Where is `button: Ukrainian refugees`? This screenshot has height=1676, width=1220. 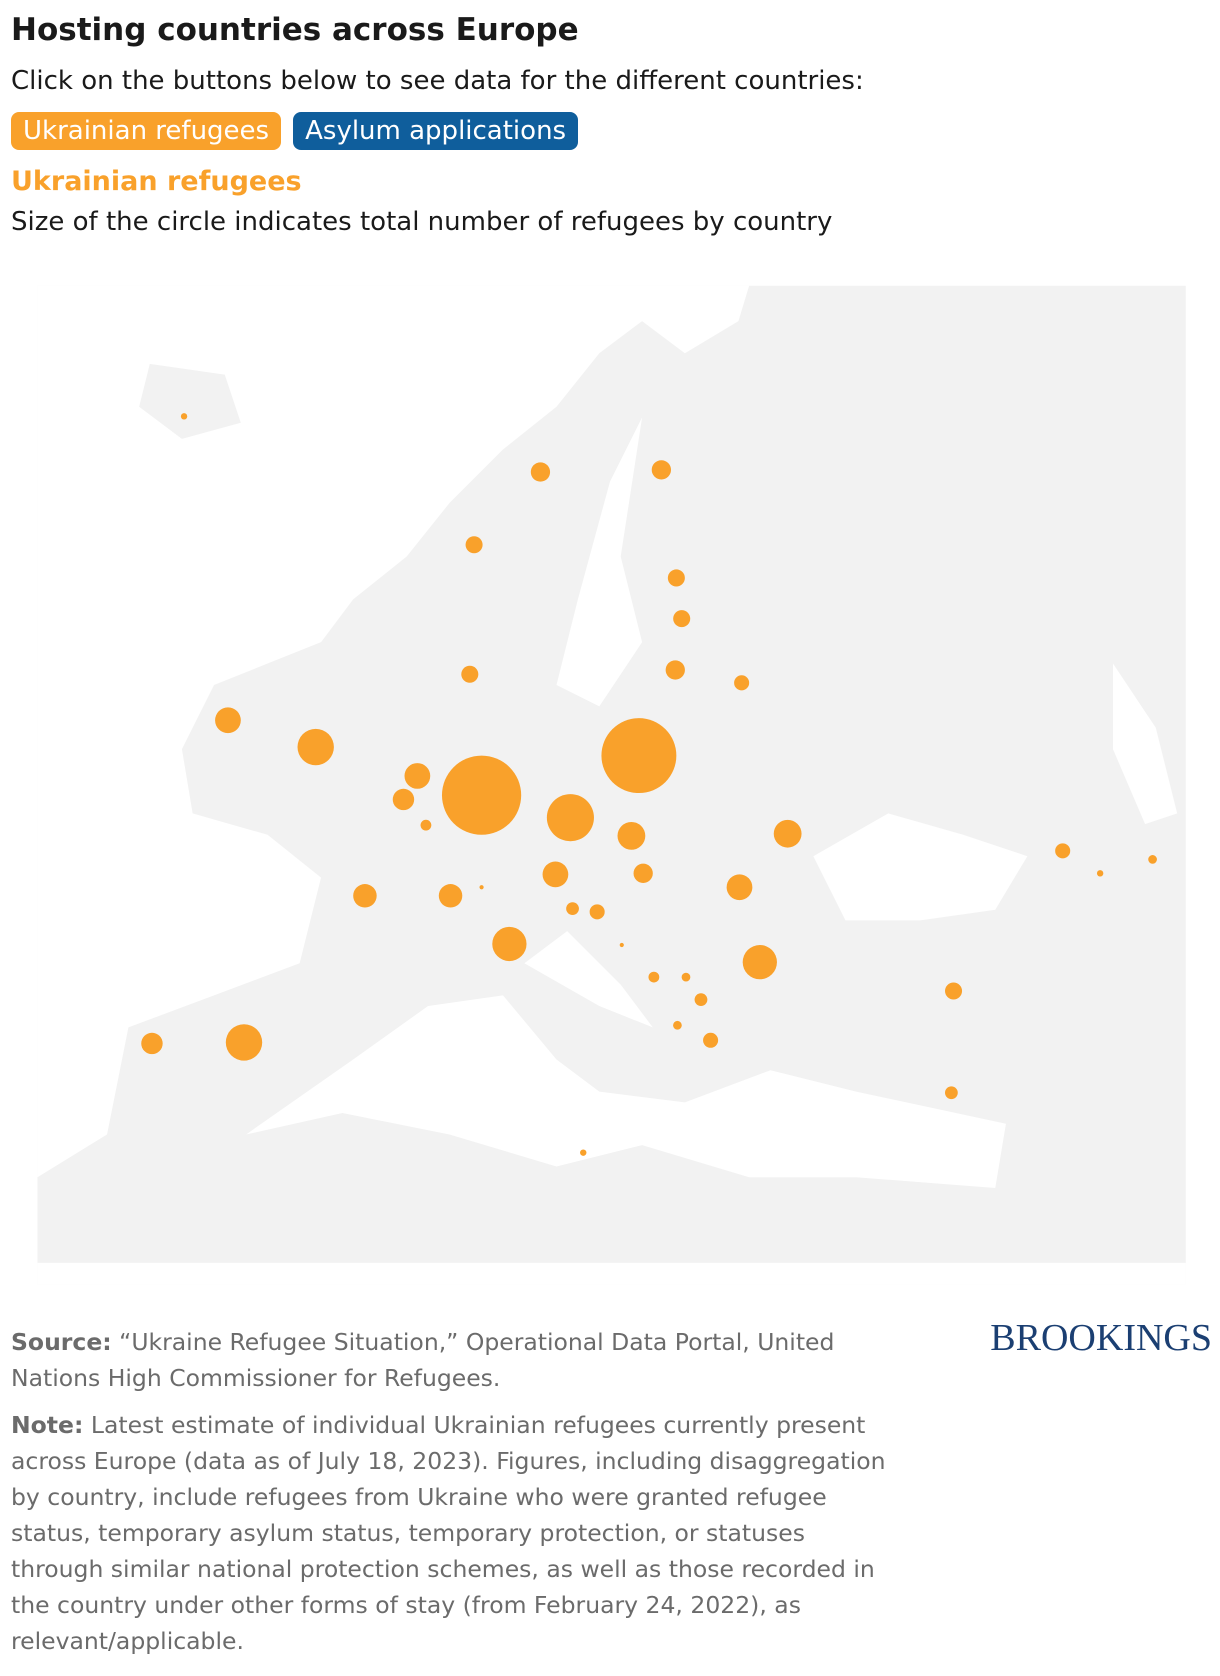
button: Ukrainian refugees is located at coordinates (146, 131).